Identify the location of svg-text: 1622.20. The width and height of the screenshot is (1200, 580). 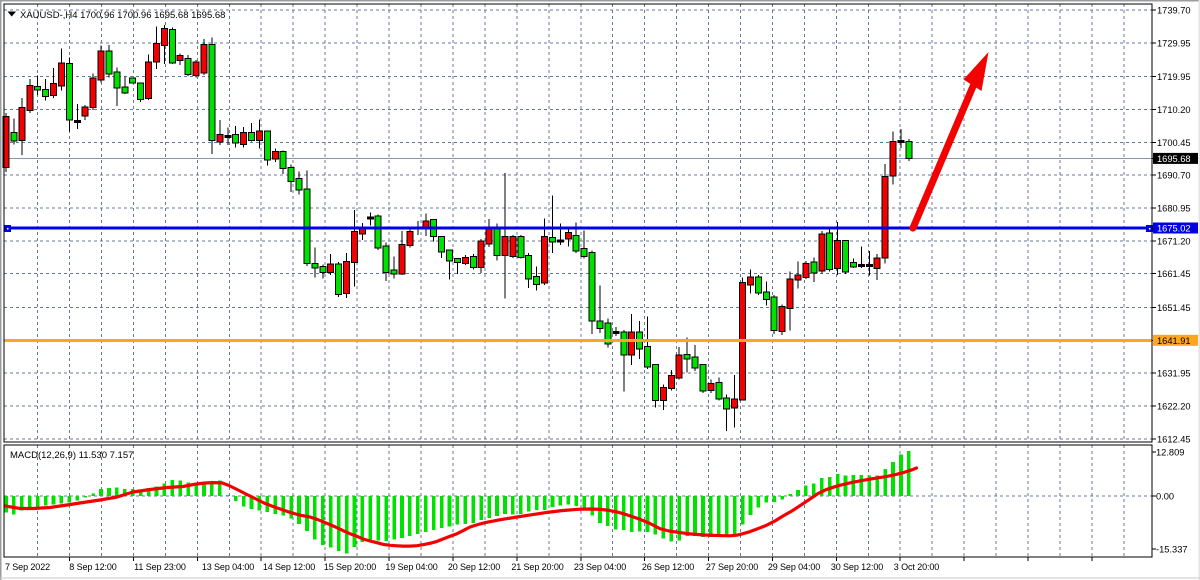
(1174, 406).